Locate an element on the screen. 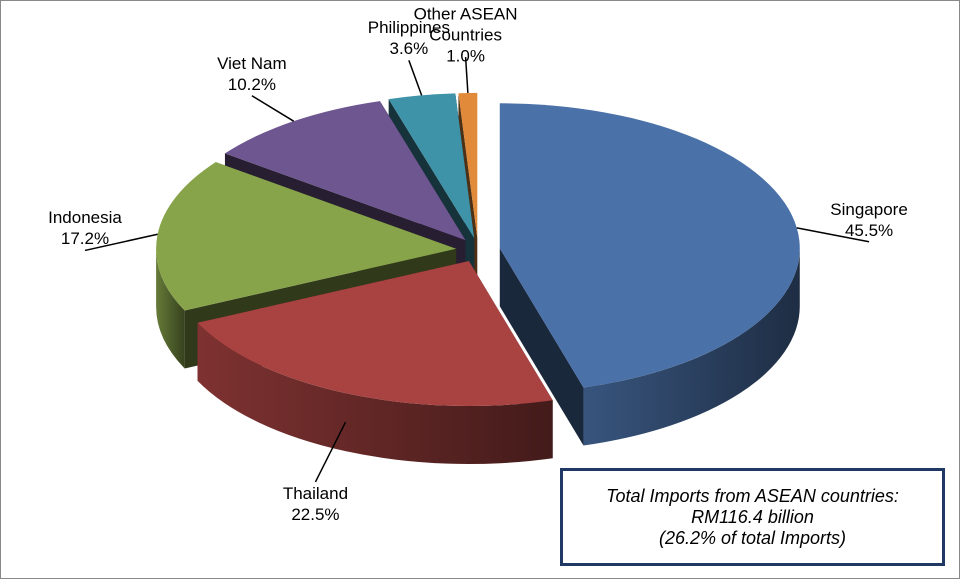 Image resolution: width=961 pixels, height=580 pixels. category-label: Other ASEAN Countries is located at coordinates (465, 24).